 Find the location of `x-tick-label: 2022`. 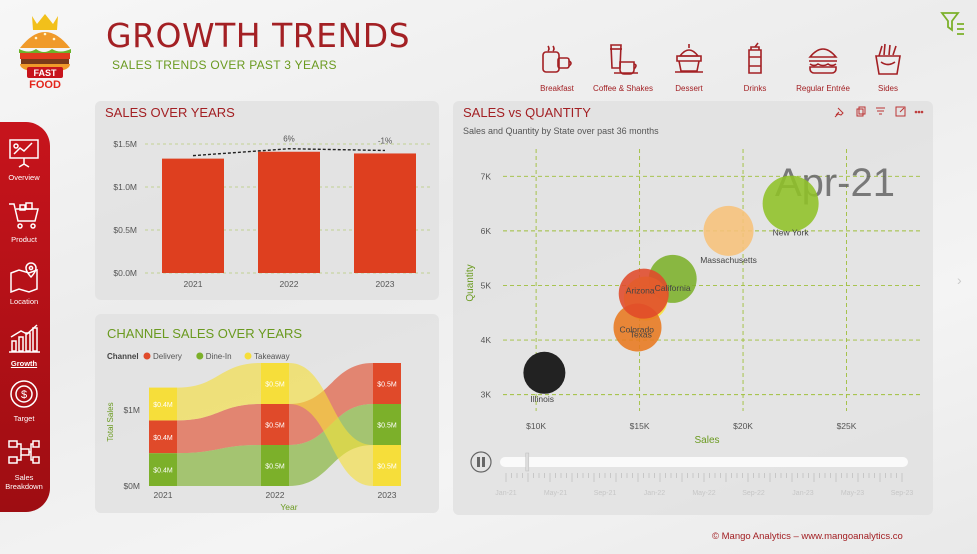

x-tick-label: 2022 is located at coordinates (289, 284).